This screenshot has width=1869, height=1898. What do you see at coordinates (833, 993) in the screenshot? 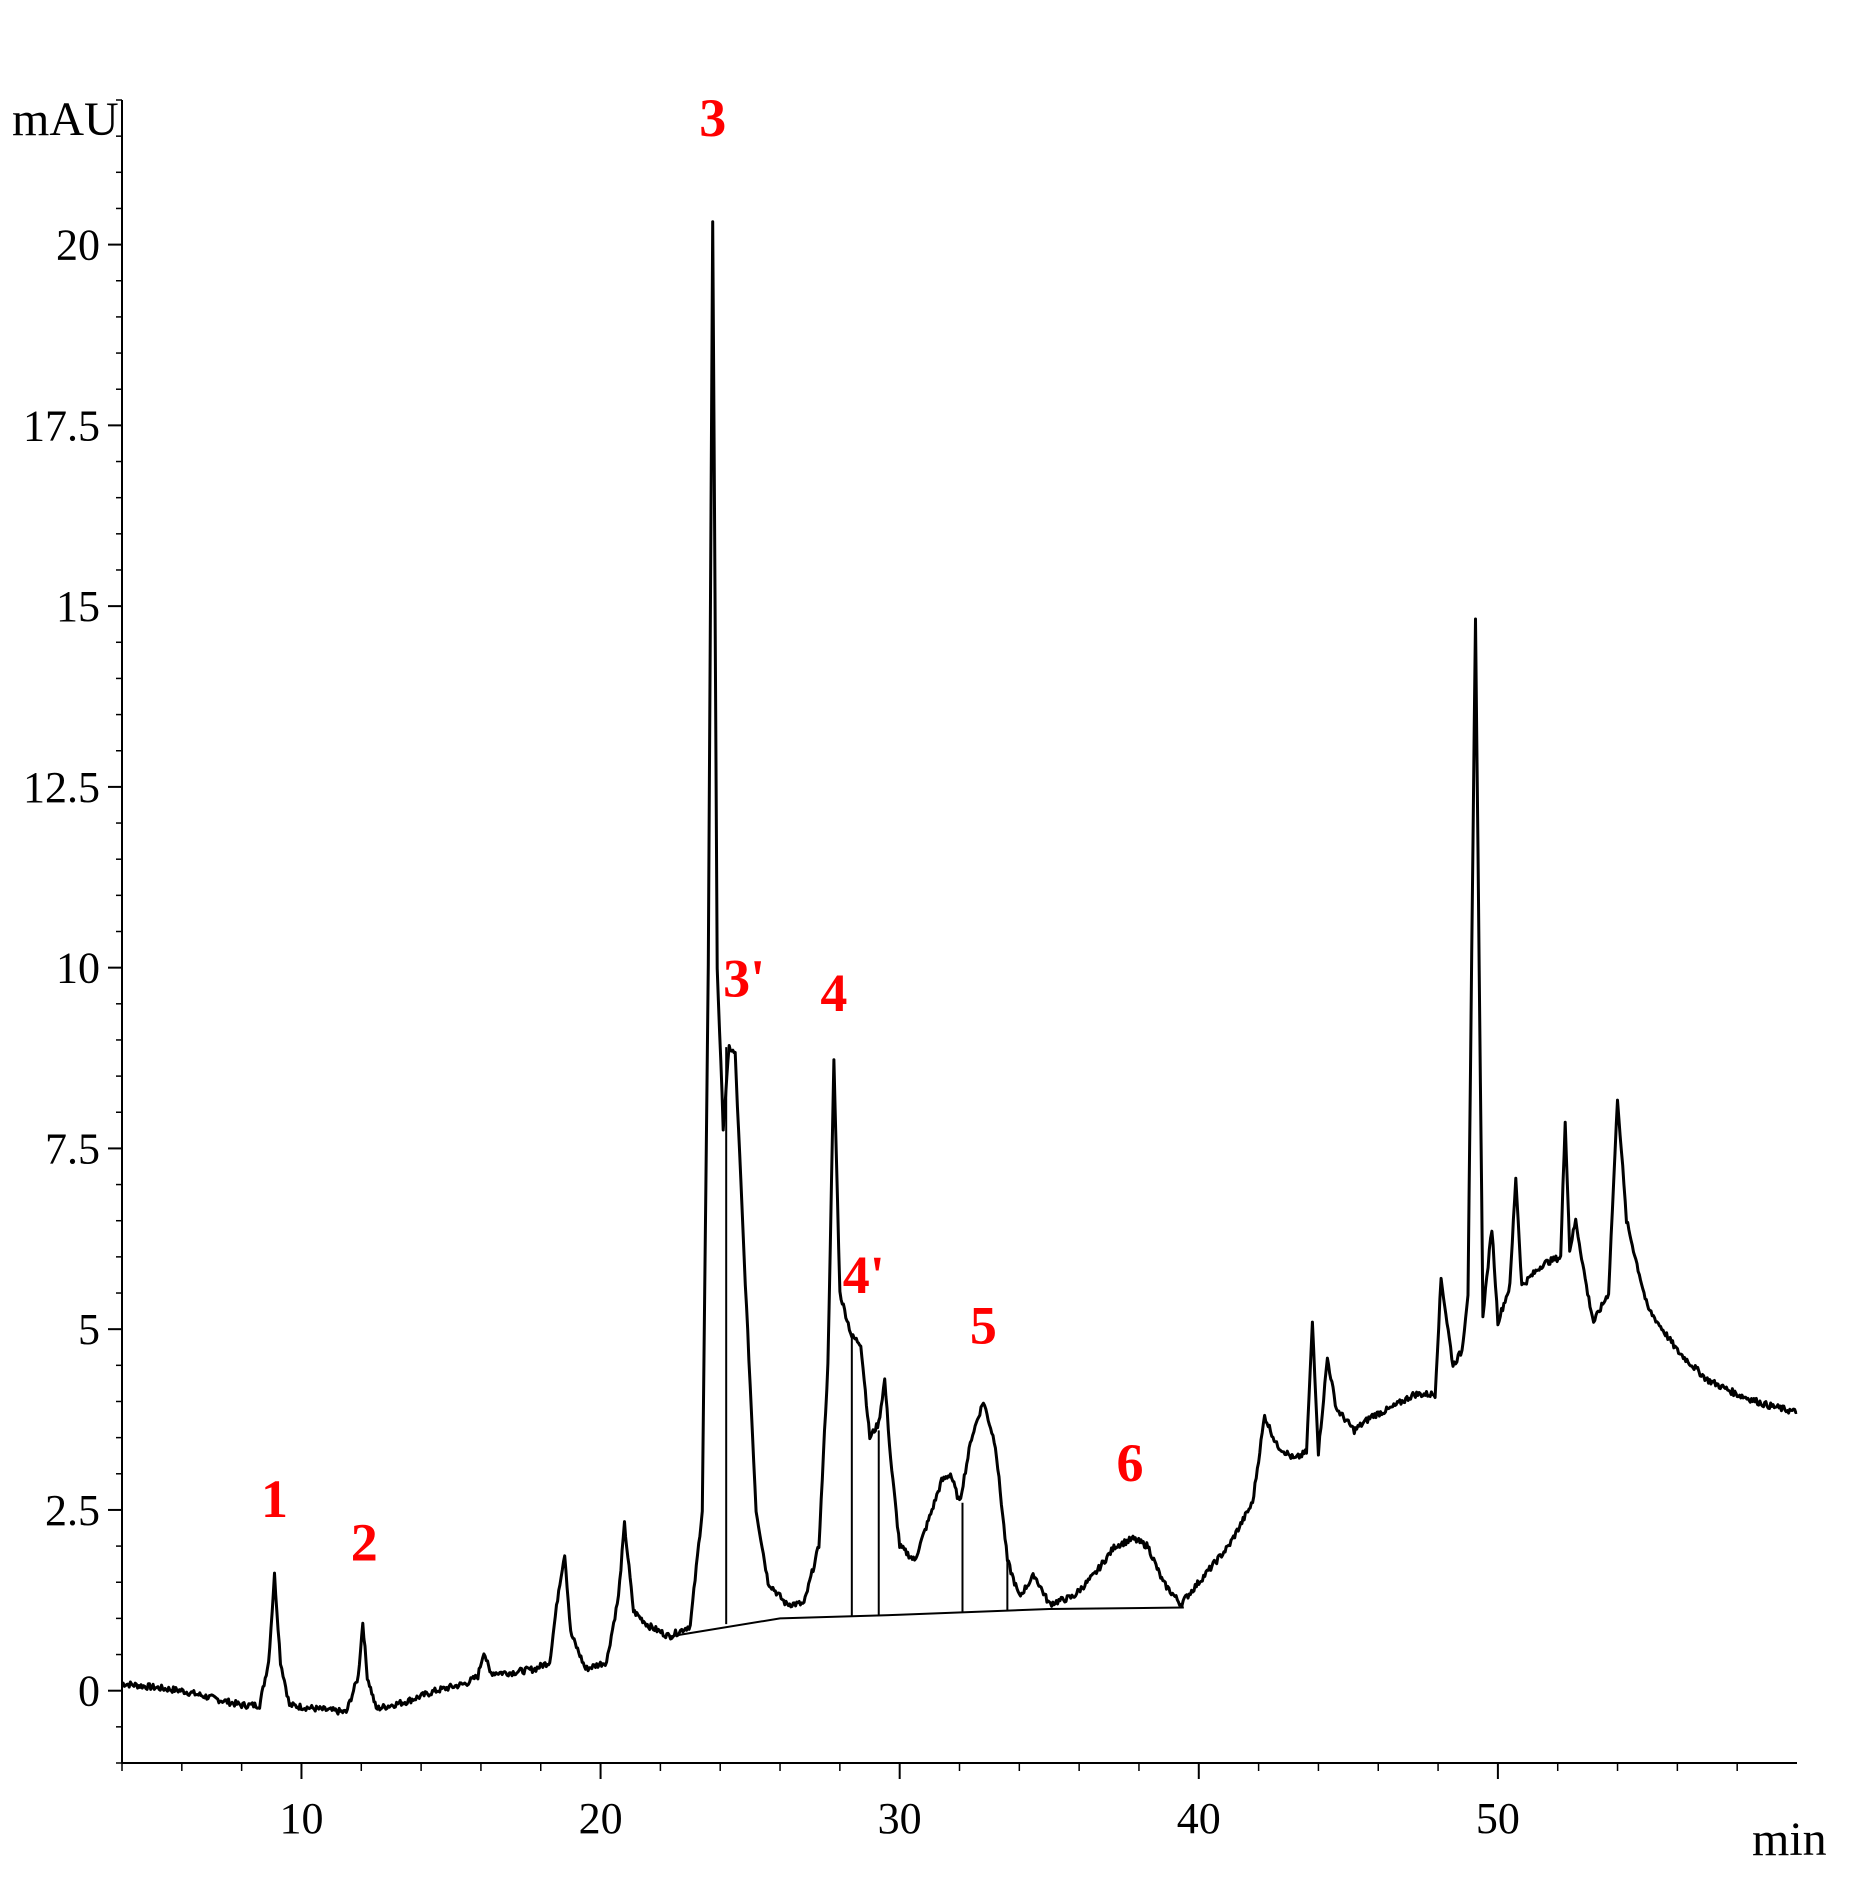
I see `peak-label: 4` at bounding box center [833, 993].